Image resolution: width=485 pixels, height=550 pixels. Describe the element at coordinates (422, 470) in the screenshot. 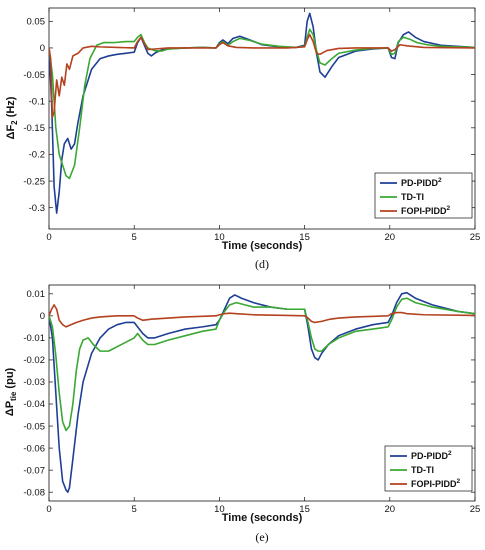

I see `panel-e-legend-label: TD-TI` at that location.